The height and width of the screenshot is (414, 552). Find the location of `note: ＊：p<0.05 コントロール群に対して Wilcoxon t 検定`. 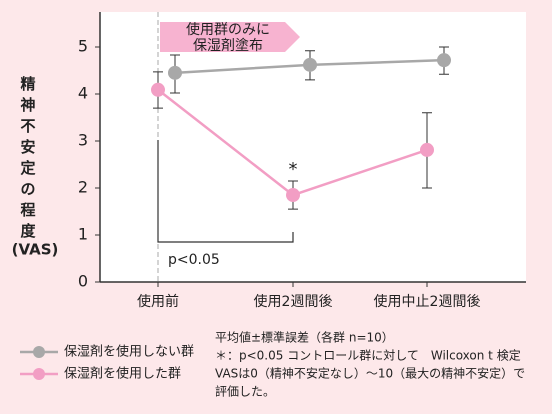

note: ＊：p<0.05 コントロール群に対して Wilcoxon t 検定 is located at coordinates (368, 355).